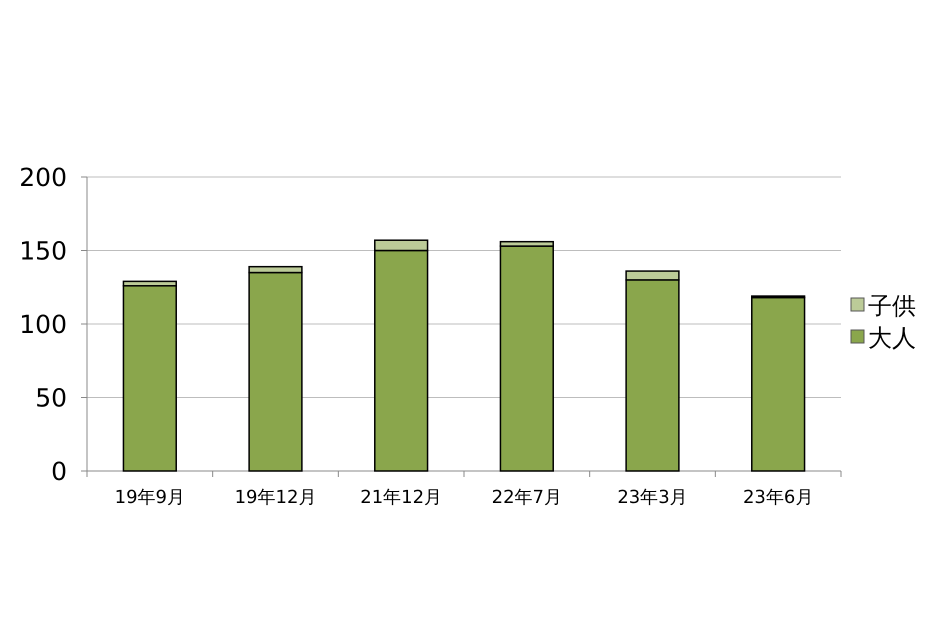  Describe the element at coordinates (527, 497) in the screenshot. I see `x-tick-label: 22年7月` at that location.